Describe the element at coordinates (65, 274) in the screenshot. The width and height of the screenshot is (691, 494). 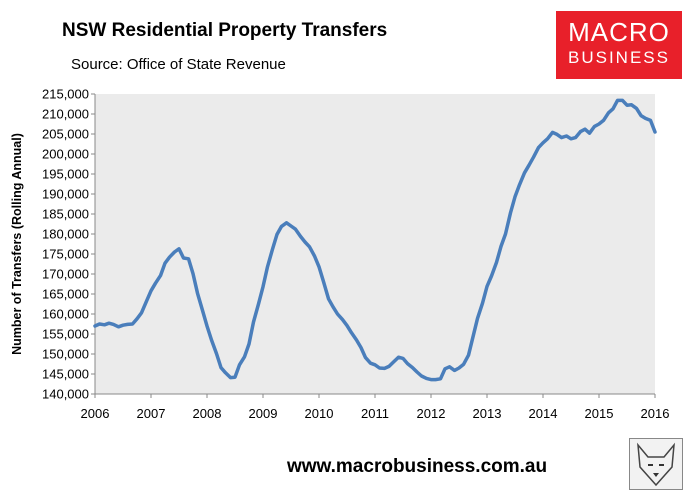
I see `y-tick-label: 170,000` at that location.